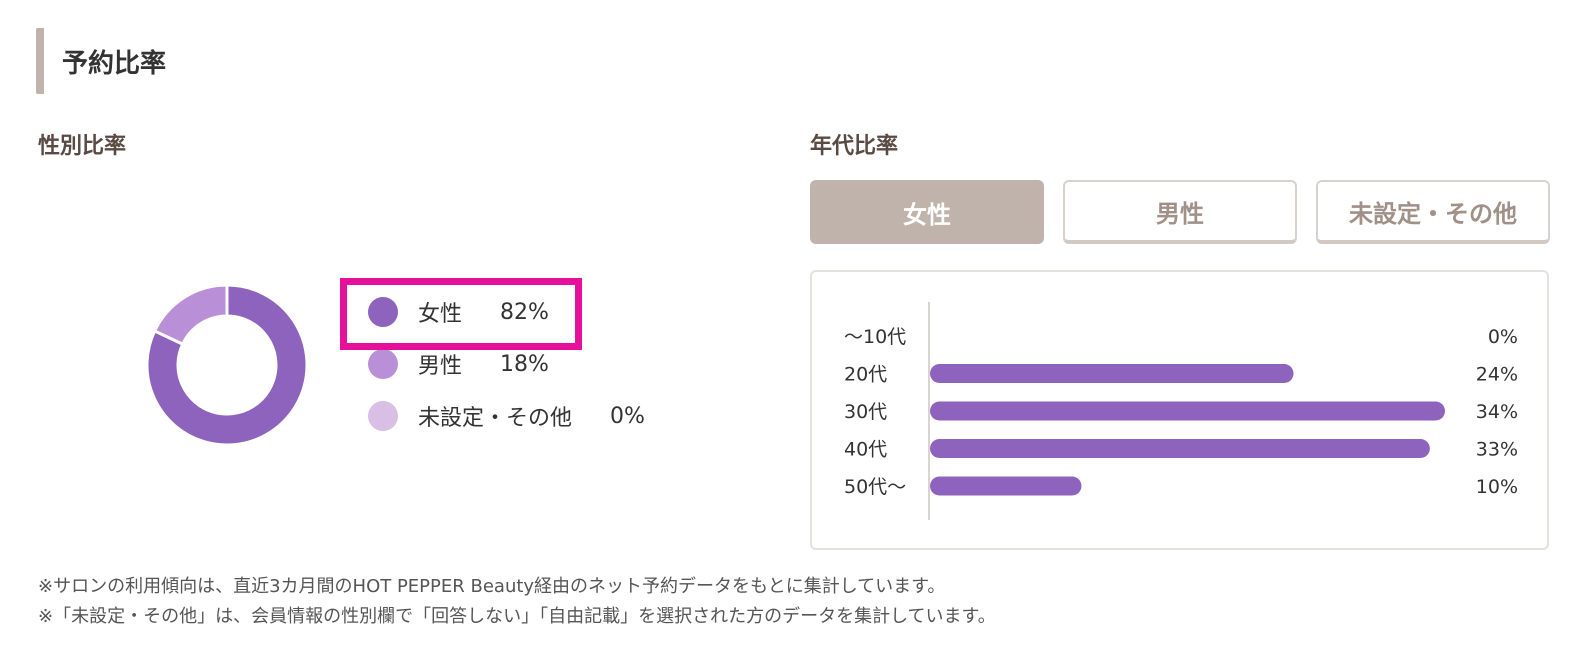 The height and width of the screenshot is (650, 1586). I want to click on legend-dot-unset-other, so click(383, 416).